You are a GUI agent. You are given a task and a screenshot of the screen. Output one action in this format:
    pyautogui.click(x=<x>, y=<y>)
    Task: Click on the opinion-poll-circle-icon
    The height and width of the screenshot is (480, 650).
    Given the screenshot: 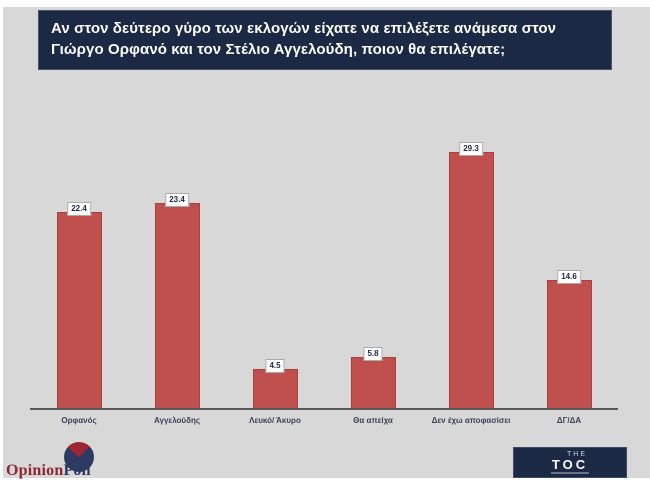 What is the action you would take?
    pyautogui.click(x=79, y=457)
    